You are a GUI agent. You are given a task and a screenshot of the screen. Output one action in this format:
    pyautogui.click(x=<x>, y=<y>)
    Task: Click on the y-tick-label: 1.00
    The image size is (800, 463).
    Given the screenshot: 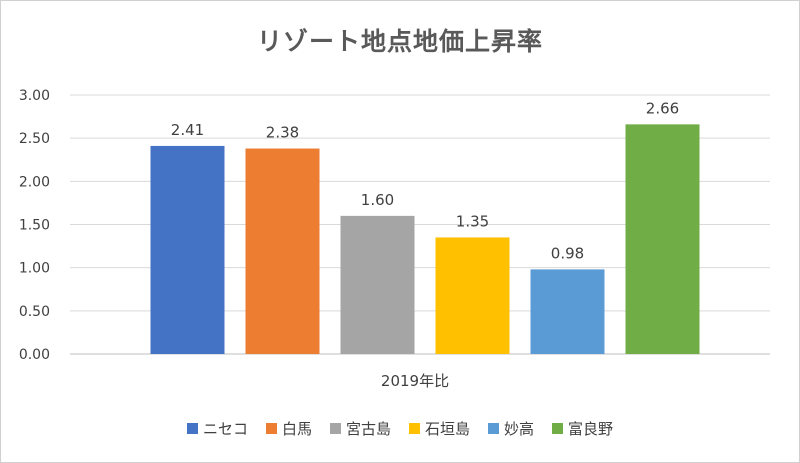 What is the action you would take?
    pyautogui.click(x=34, y=269)
    